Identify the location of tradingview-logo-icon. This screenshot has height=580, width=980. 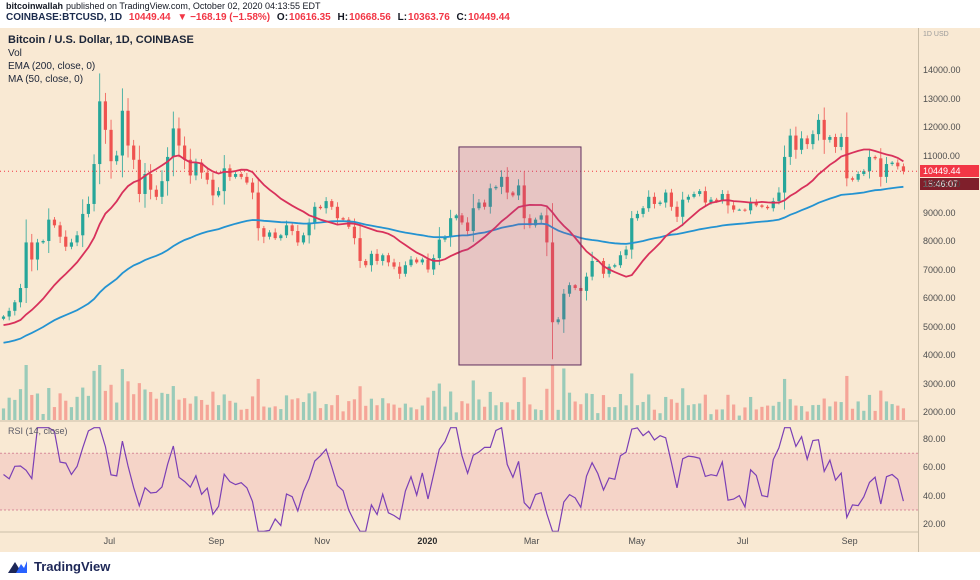
(18, 566).